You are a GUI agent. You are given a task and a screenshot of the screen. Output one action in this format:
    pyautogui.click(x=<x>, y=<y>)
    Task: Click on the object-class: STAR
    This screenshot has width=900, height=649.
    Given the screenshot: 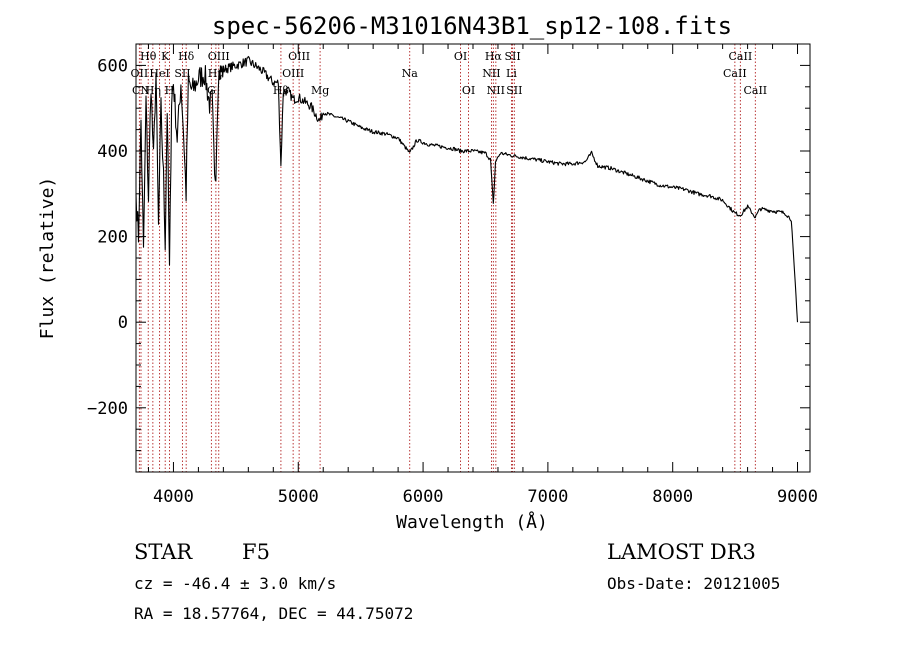 What is the action you would take?
    pyautogui.click(x=163, y=552)
    